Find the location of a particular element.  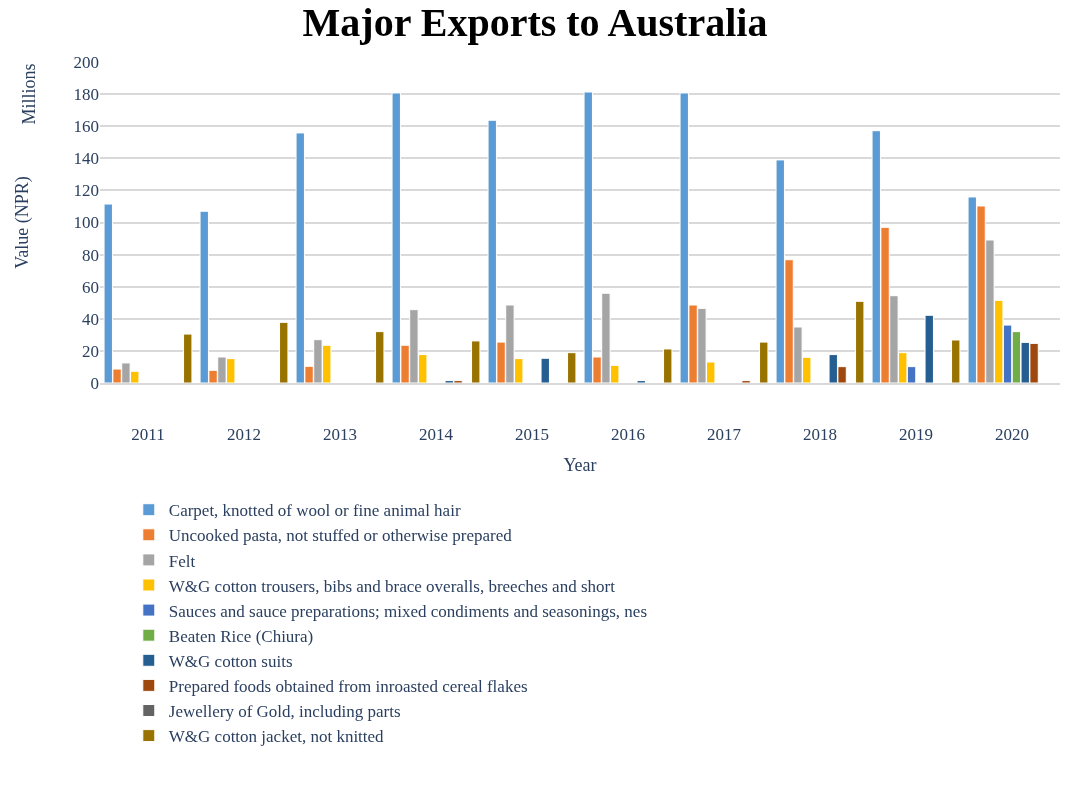

y-tick-label: 180 is located at coordinates (86, 95).